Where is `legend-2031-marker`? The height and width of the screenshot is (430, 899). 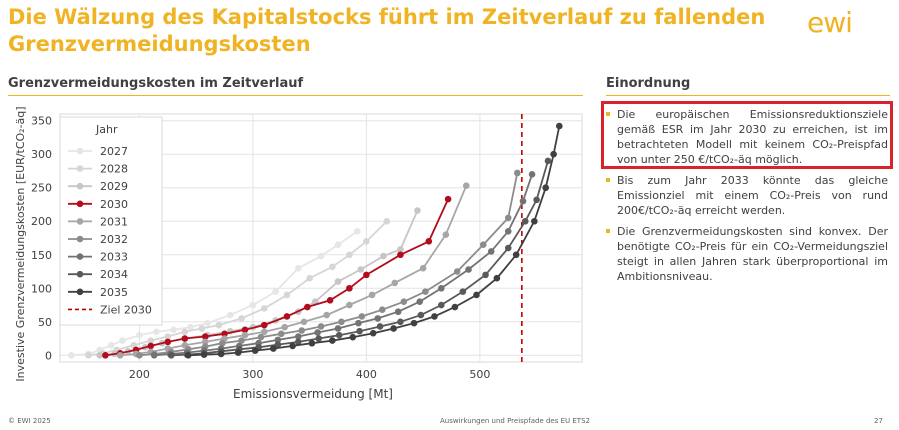
legend-2031-marker is located at coordinates (80, 221).